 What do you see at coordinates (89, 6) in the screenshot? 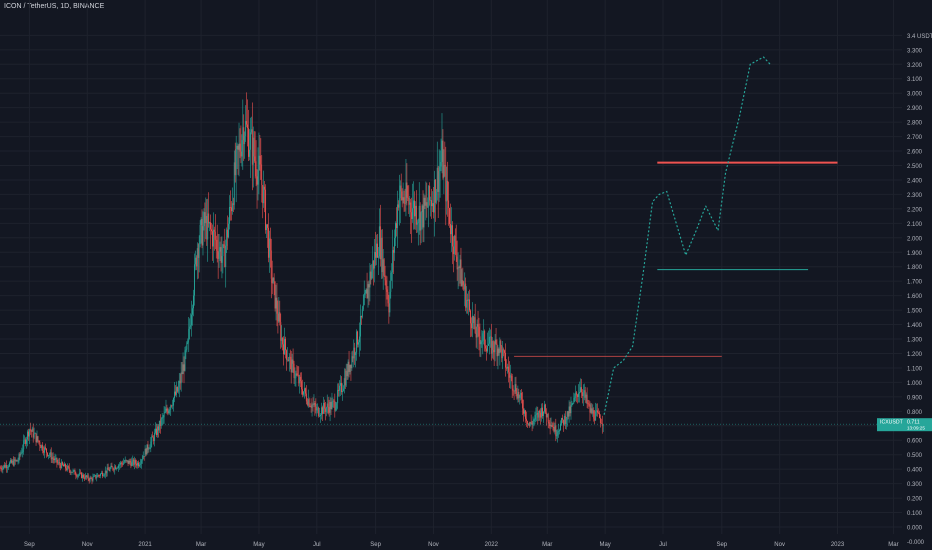
I see `symbol-exchange: BINANCE` at bounding box center [89, 6].